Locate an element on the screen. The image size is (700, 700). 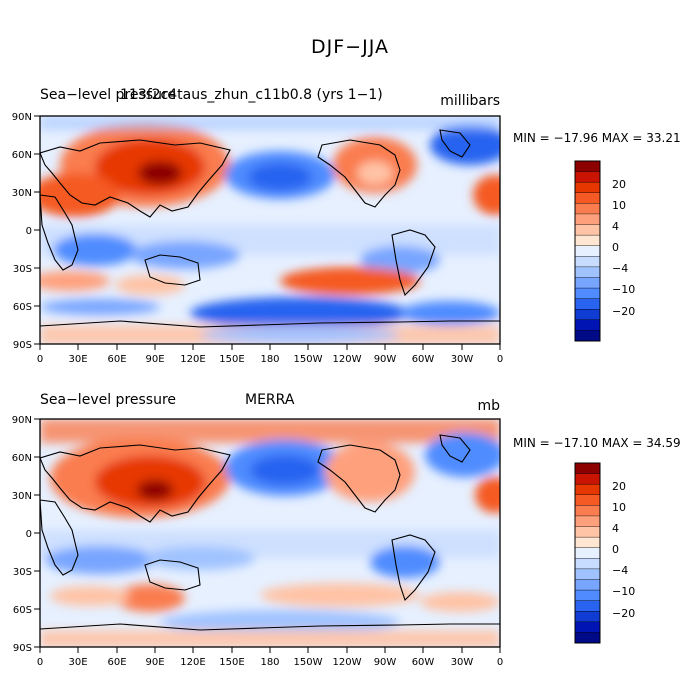
lat-axis: 90N 60N 30N 0 30S 60S 90S is located at coordinates (26, 534).